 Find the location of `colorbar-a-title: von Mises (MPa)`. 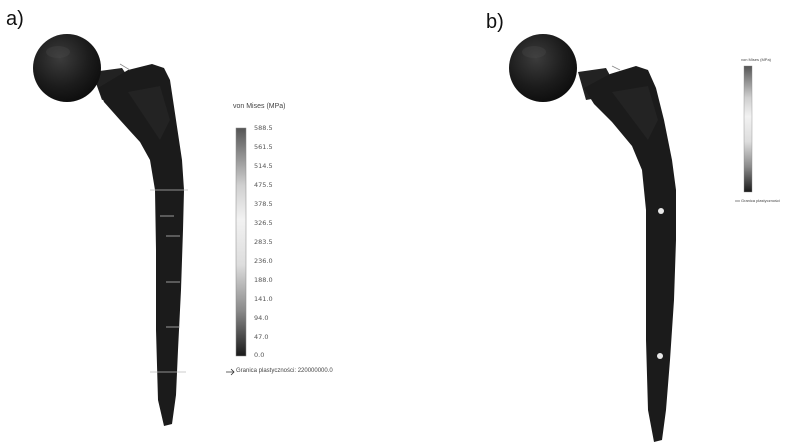

colorbar-a-title: von Mises (MPa) is located at coordinates (259, 106).